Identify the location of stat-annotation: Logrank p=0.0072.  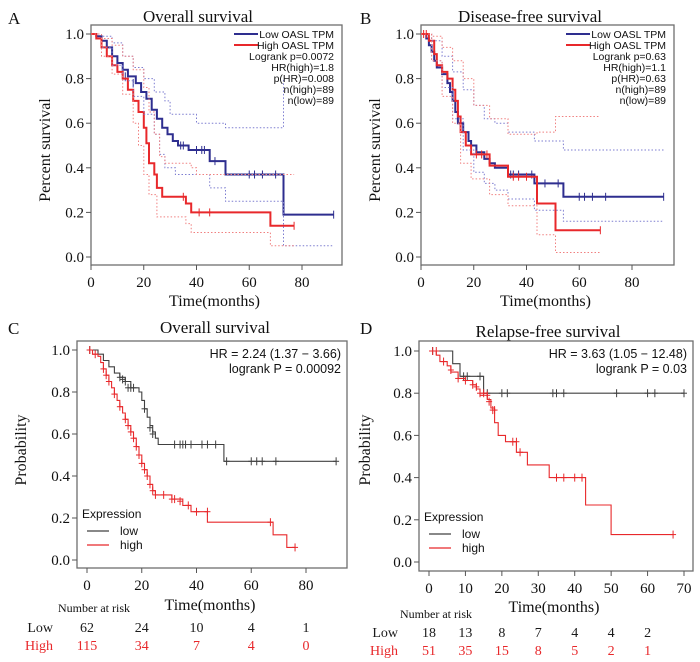
(291, 57).